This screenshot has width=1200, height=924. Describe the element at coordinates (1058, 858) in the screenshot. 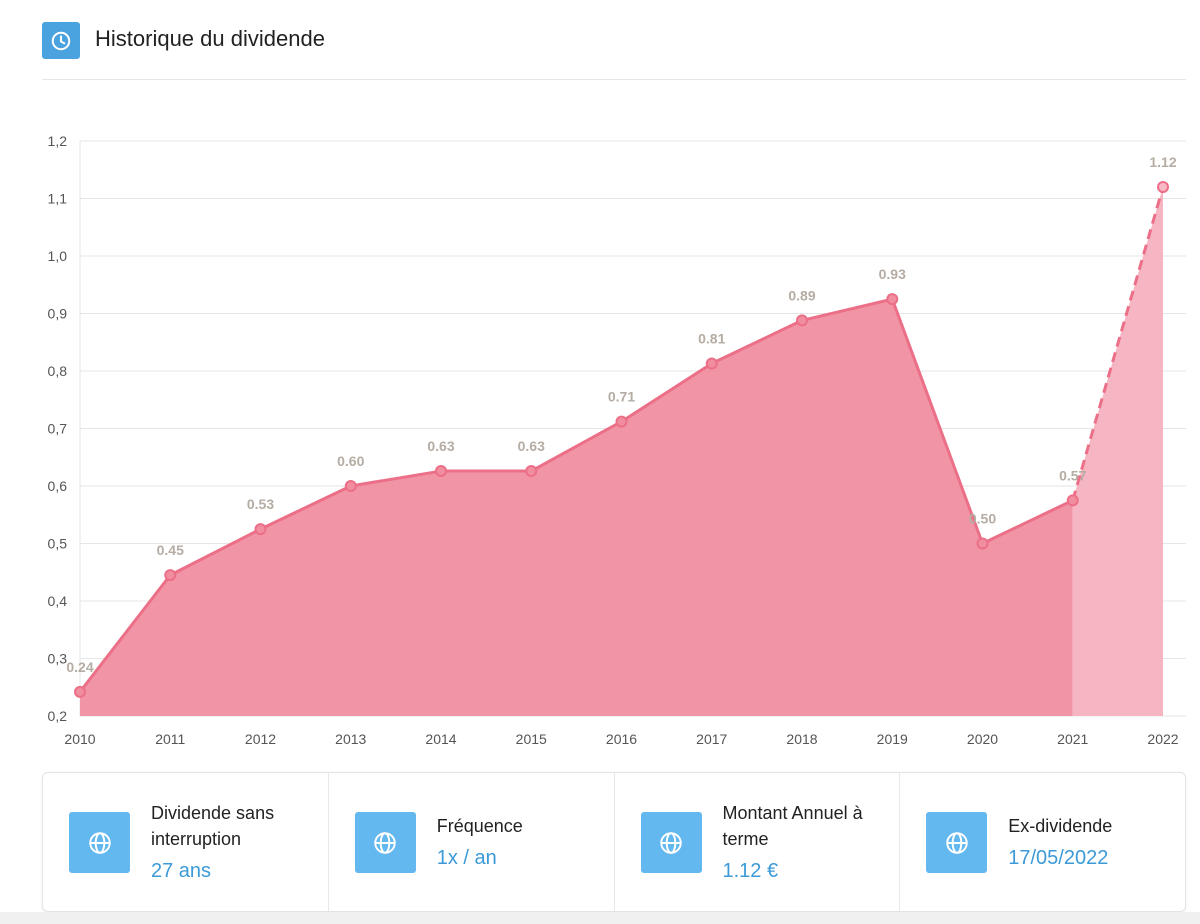

I see `card-value: 17/05/2022` at that location.